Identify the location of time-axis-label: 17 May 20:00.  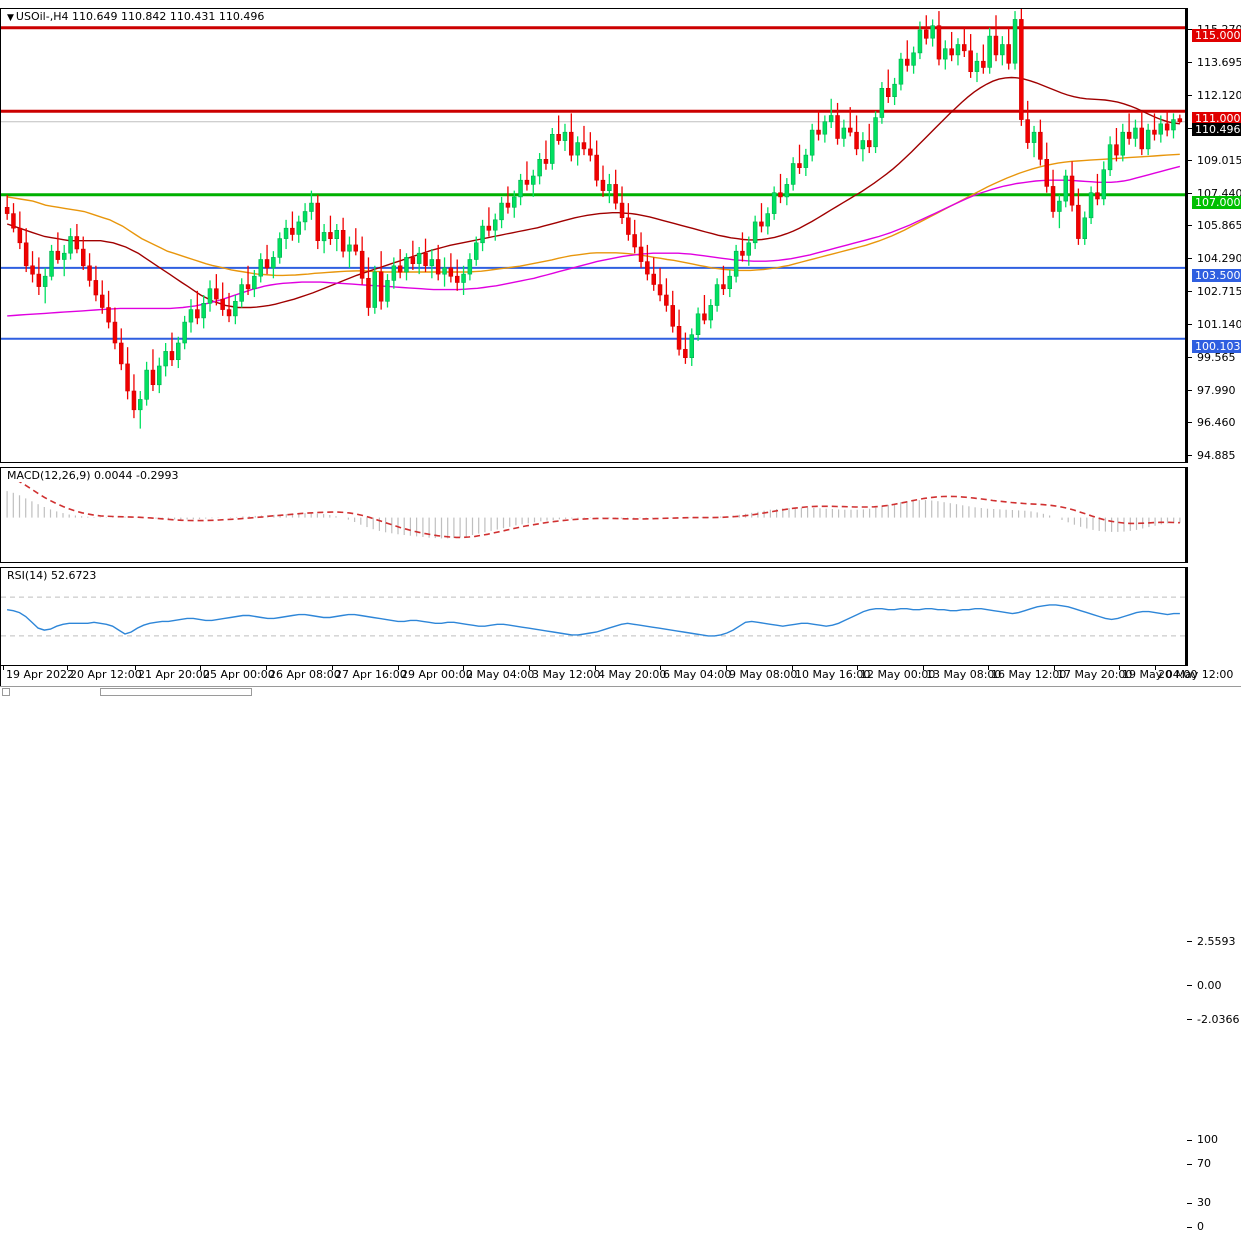
(1095, 674).